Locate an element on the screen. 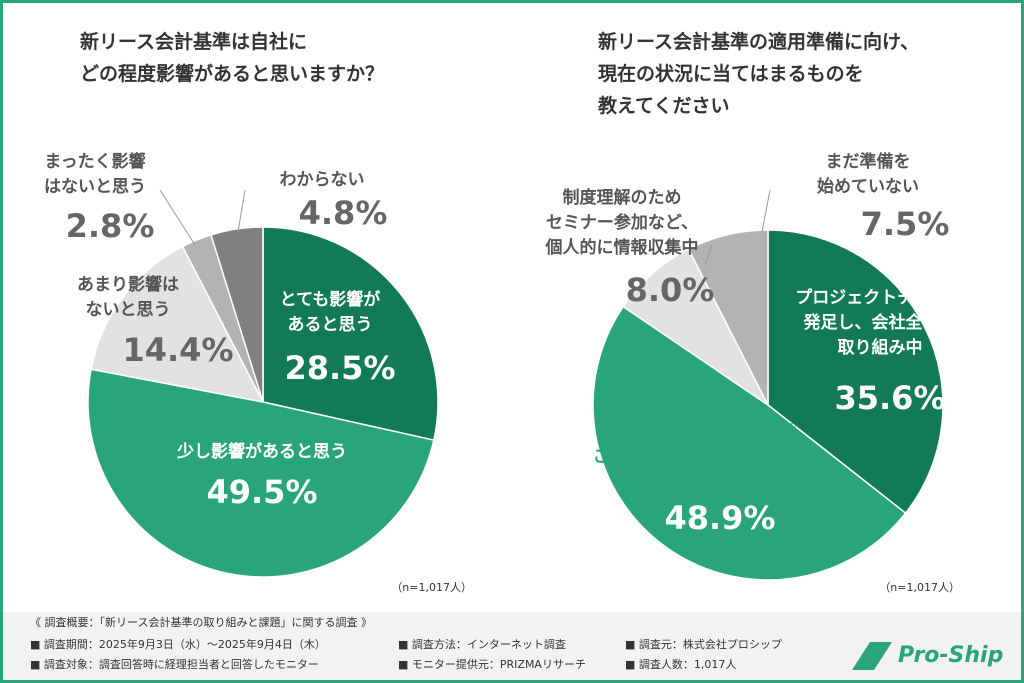  chart-title: 新リース会計基準の適用準備に向け、現在の状況に当てはまるものを教えてください is located at coordinates (758, 73).